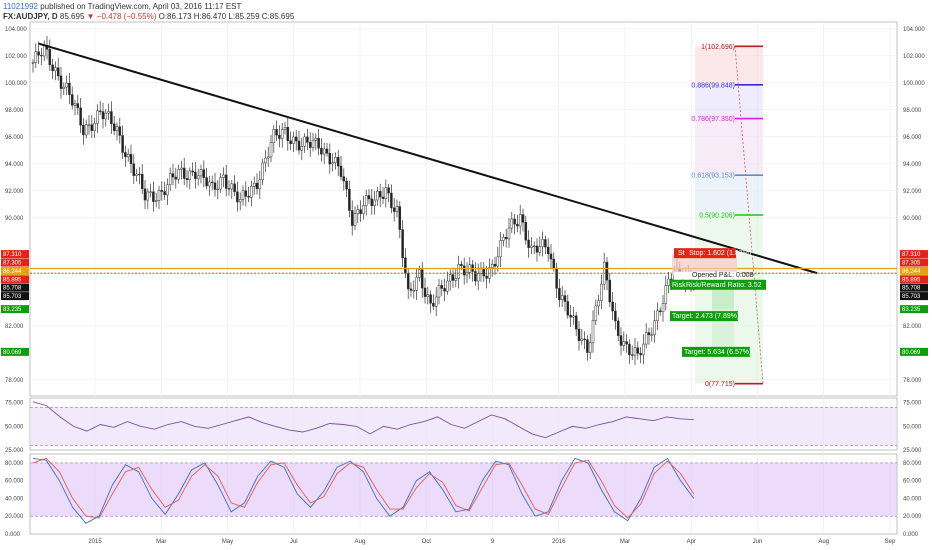  Describe the element at coordinates (20, 6) in the screenshot. I see `author-link: 11021992` at that location.